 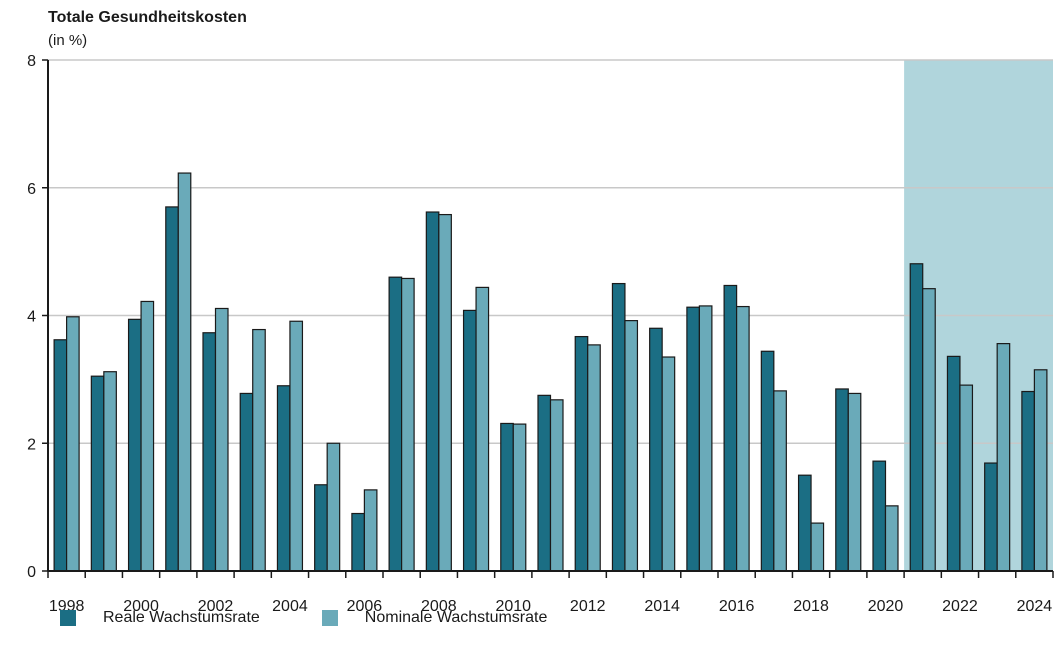 What do you see at coordinates (439, 606) in the screenshot?
I see `x-tick-label: 2008` at bounding box center [439, 606].